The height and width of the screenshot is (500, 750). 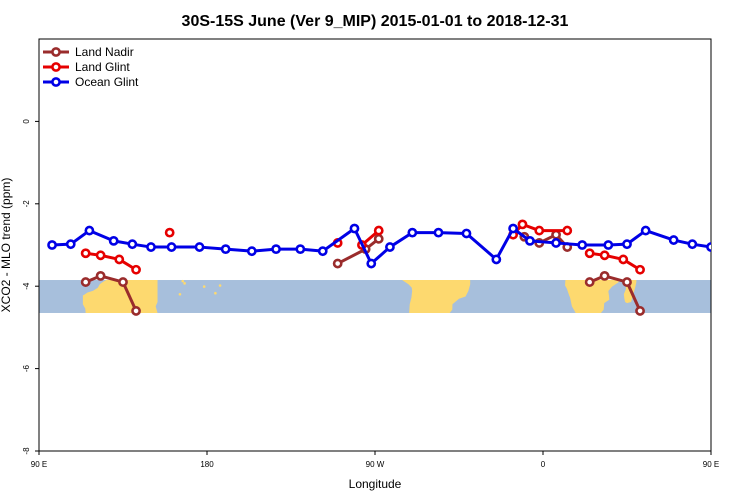 What do you see at coordinates (379, 246) in the screenshot?
I see `series-ocean-glint` at bounding box center [379, 246].